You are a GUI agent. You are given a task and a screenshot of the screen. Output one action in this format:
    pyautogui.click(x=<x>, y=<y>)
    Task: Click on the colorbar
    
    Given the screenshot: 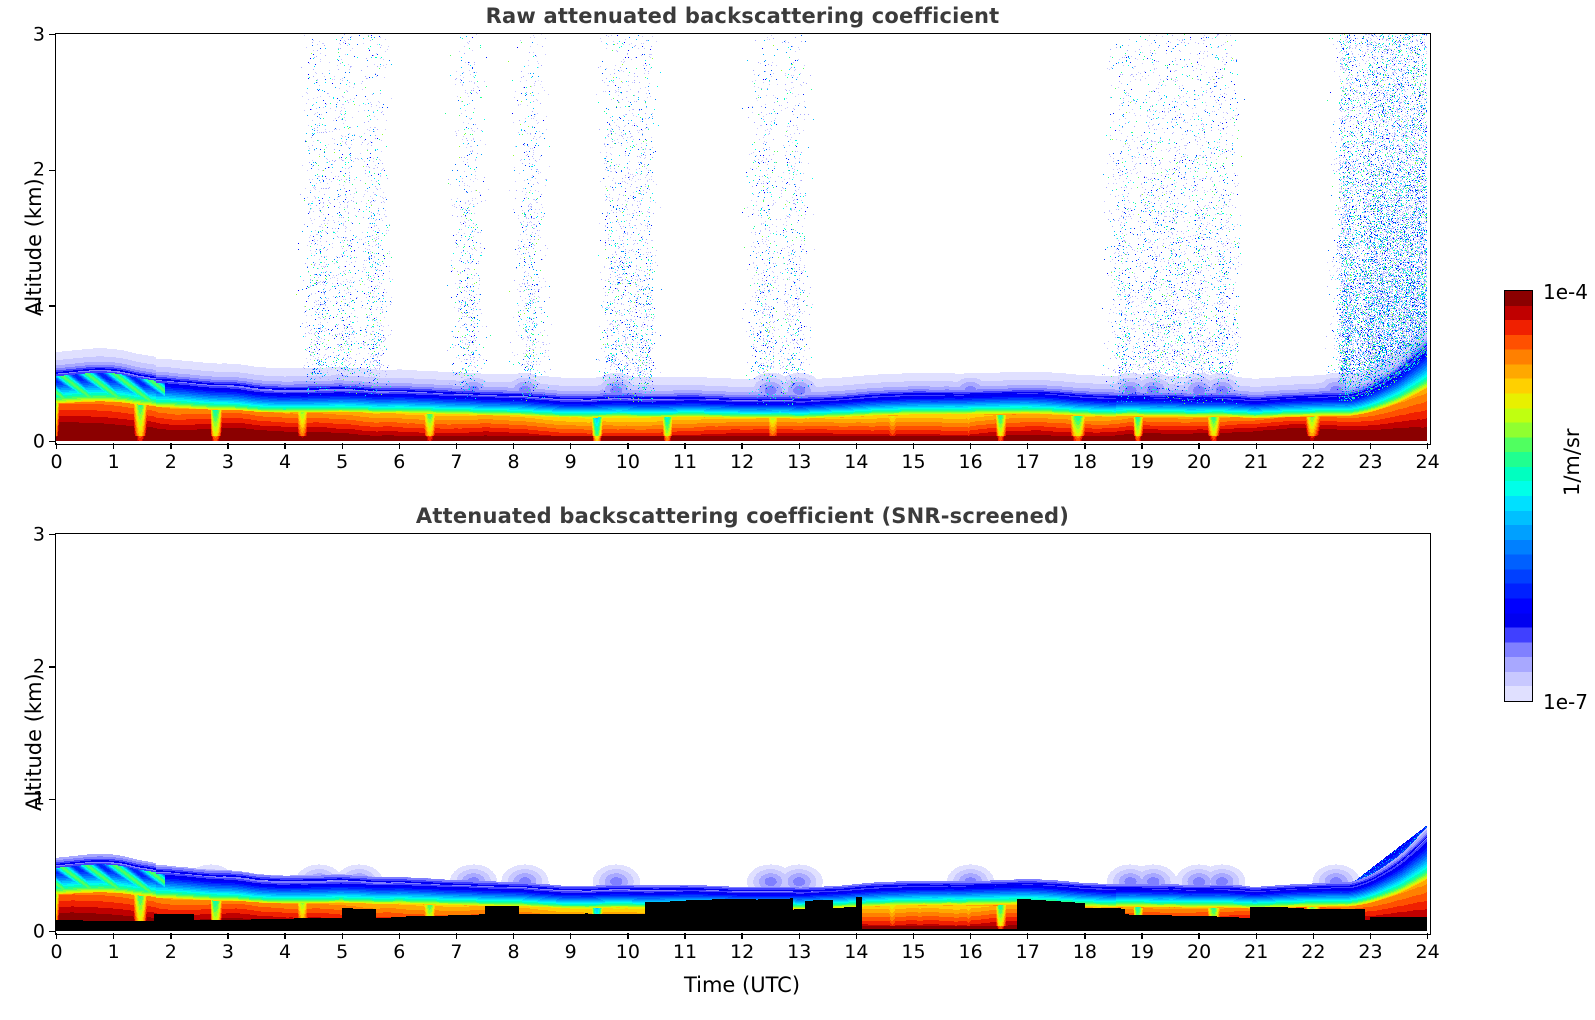 What is the action you would take?
    pyautogui.click(x=1518, y=496)
    